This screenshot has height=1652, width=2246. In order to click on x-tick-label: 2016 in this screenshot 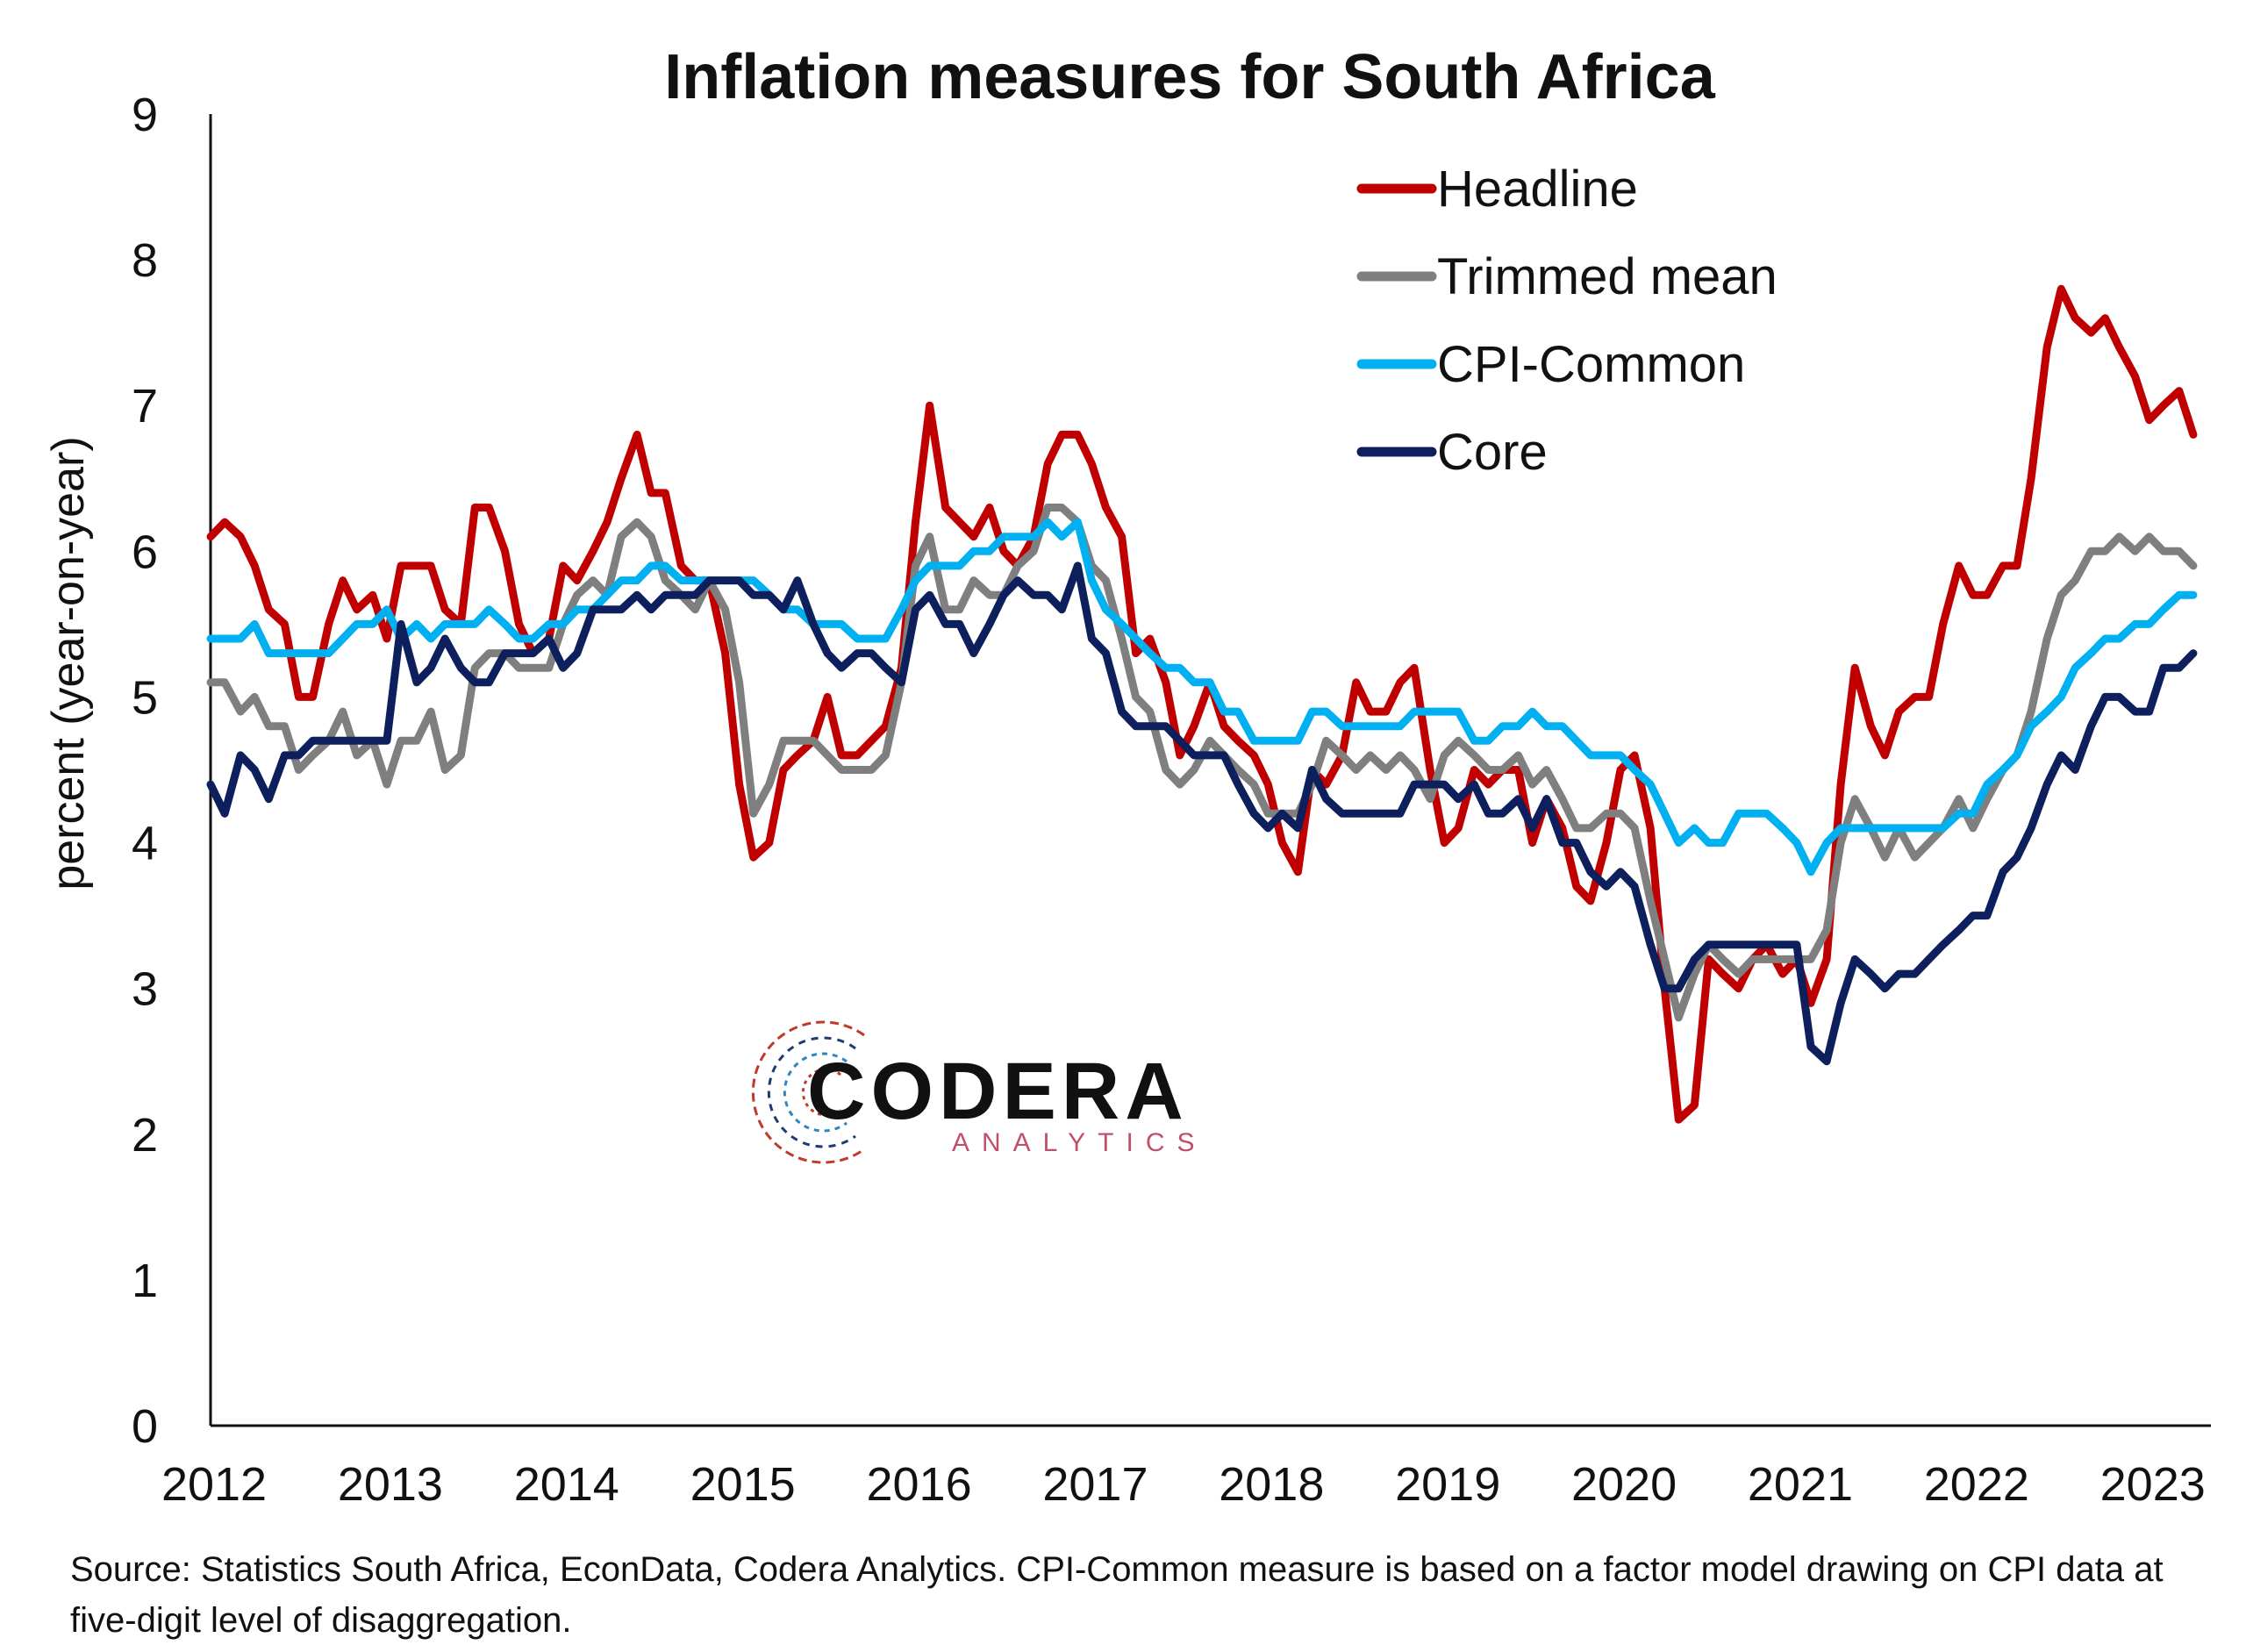, I will do `click(918, 1485)`.